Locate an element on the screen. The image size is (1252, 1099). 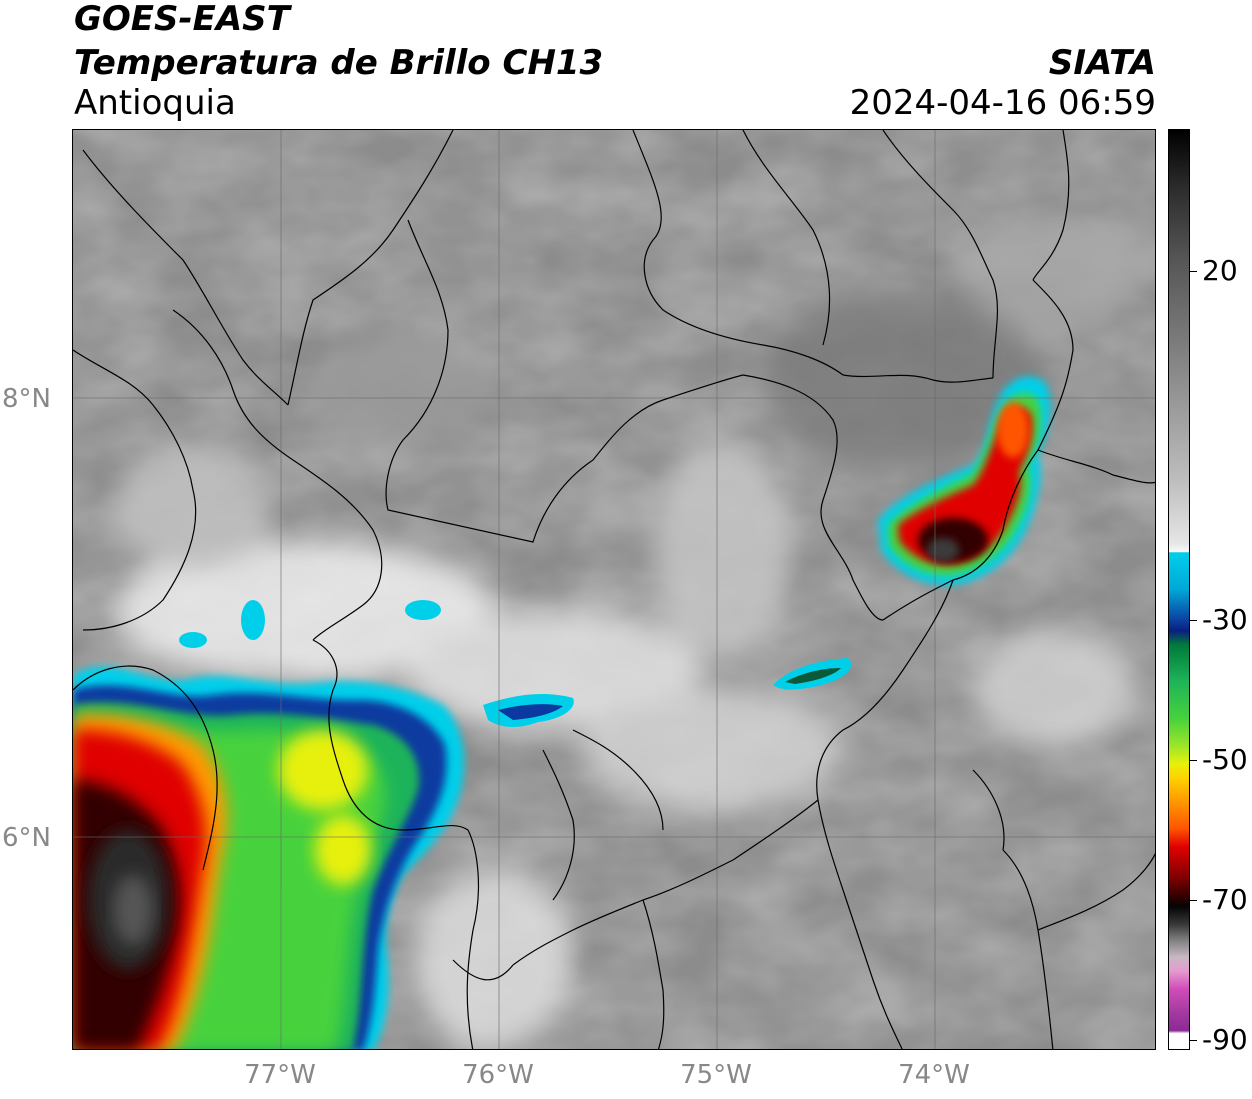
temperature-colorbar is located at coordinates (1179, 589).